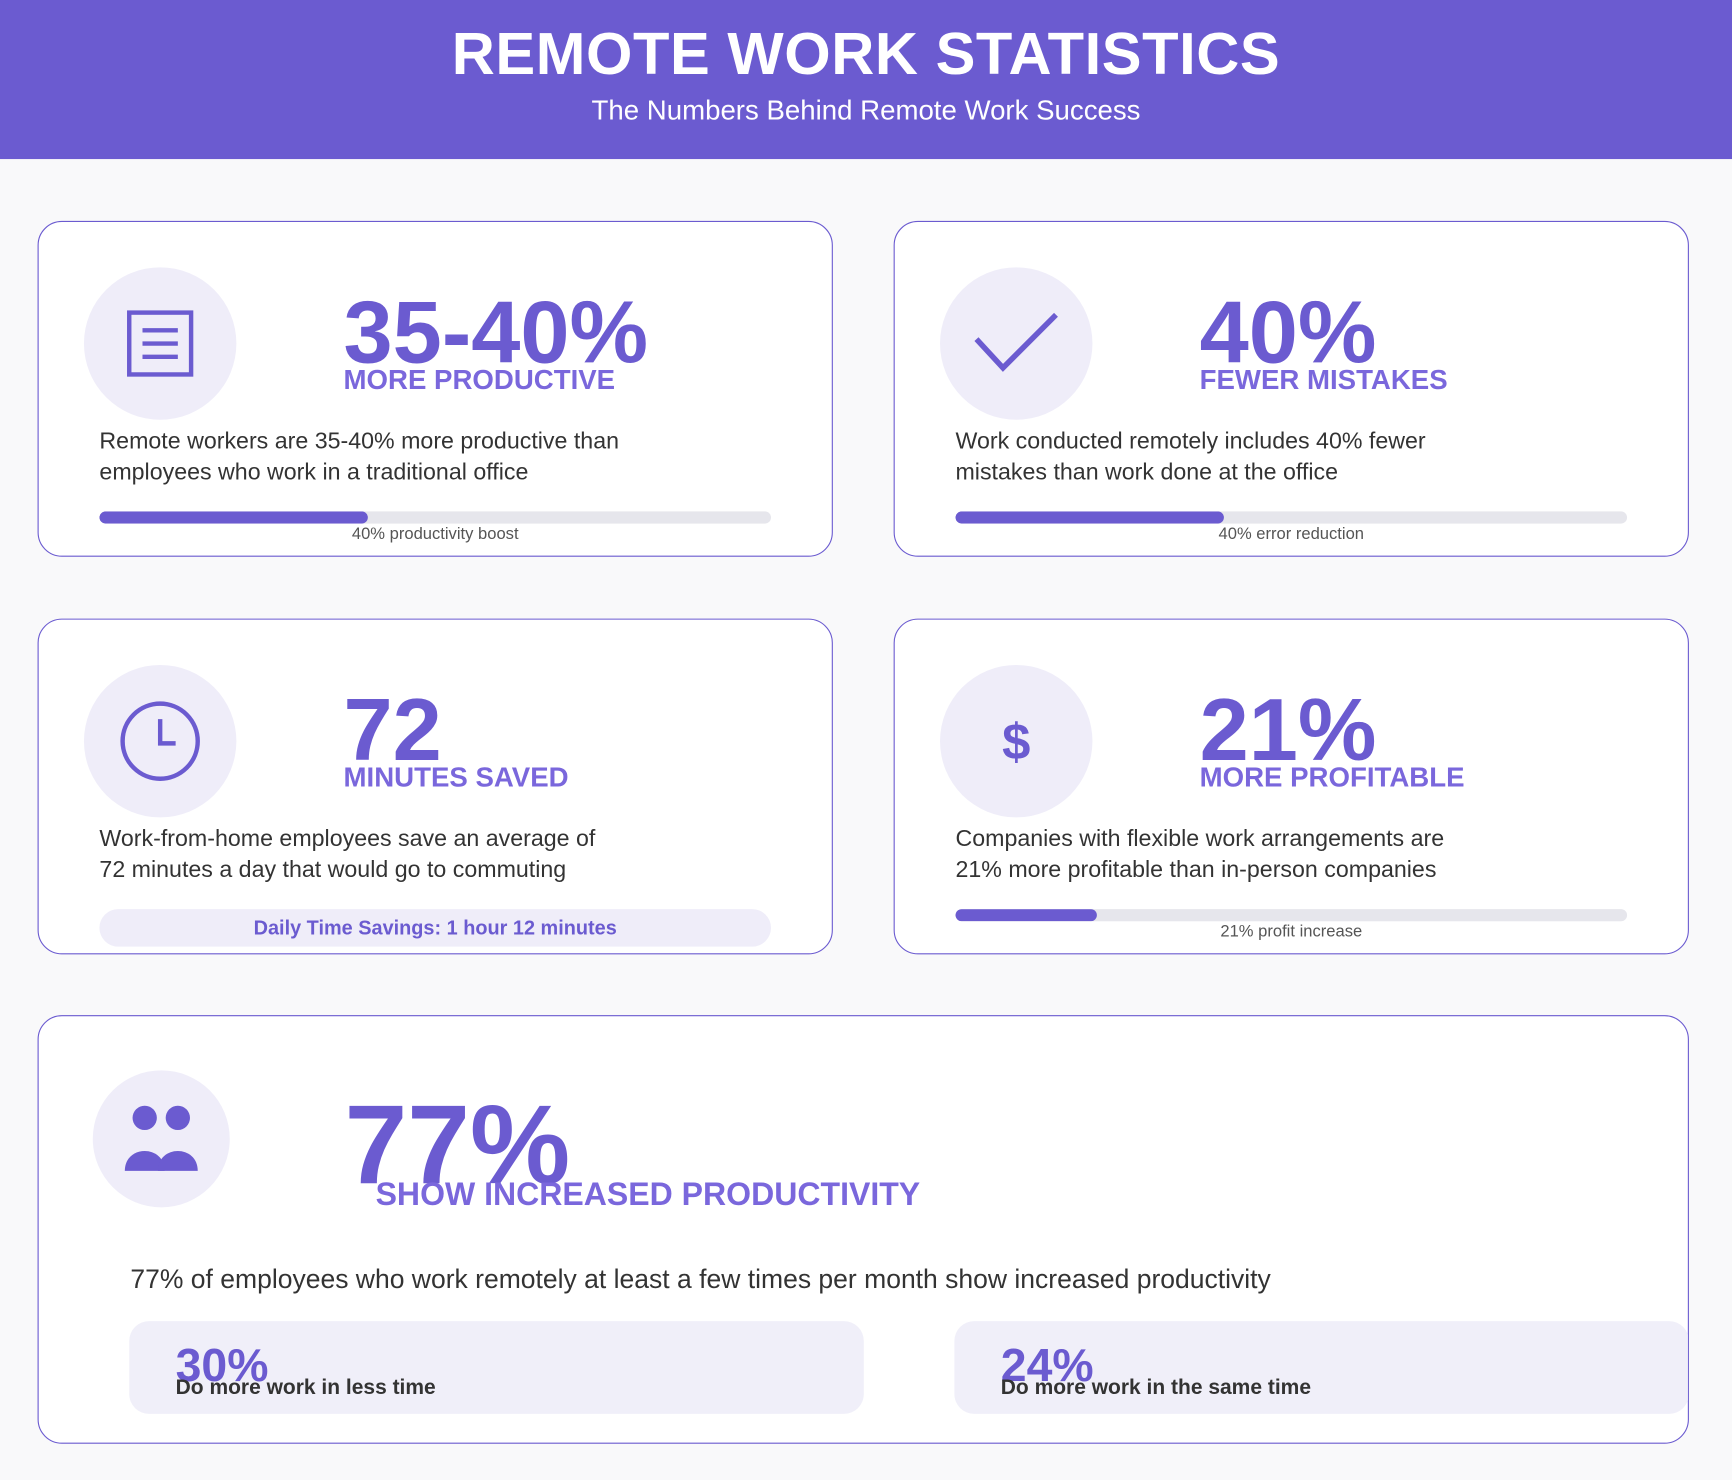 The image size is (1732, 1480). Describe the element at coordinates (305, 1388) in the screenshot. I see `sub-stat-label: Do more work in less time` at that location.